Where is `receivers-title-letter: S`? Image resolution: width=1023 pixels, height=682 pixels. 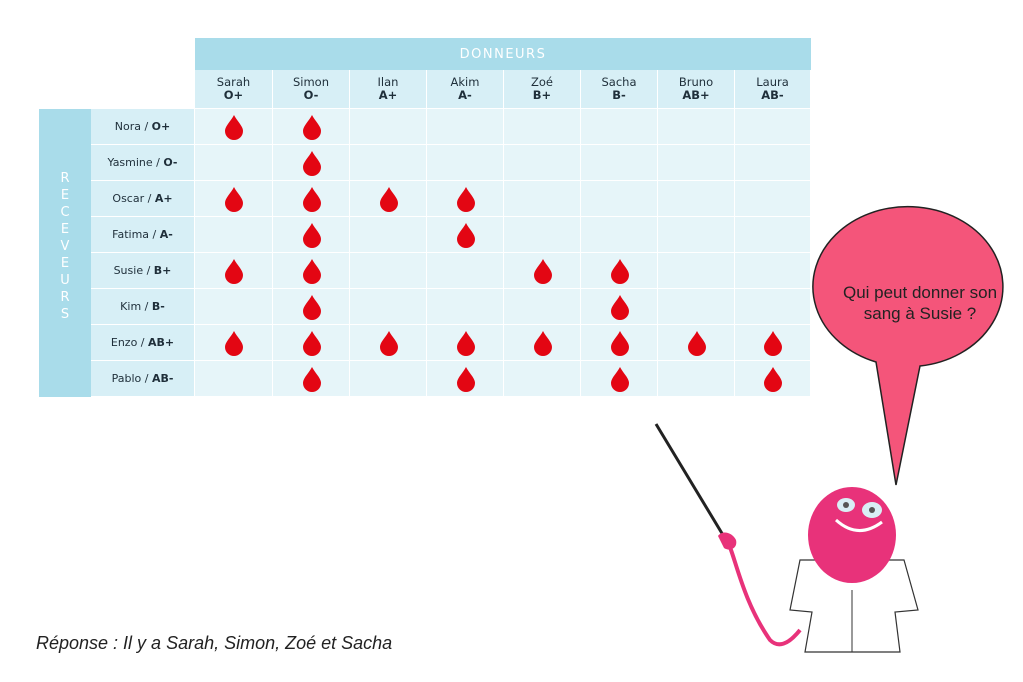
receivers-title-letter: S is located at coordinates (65, 314).